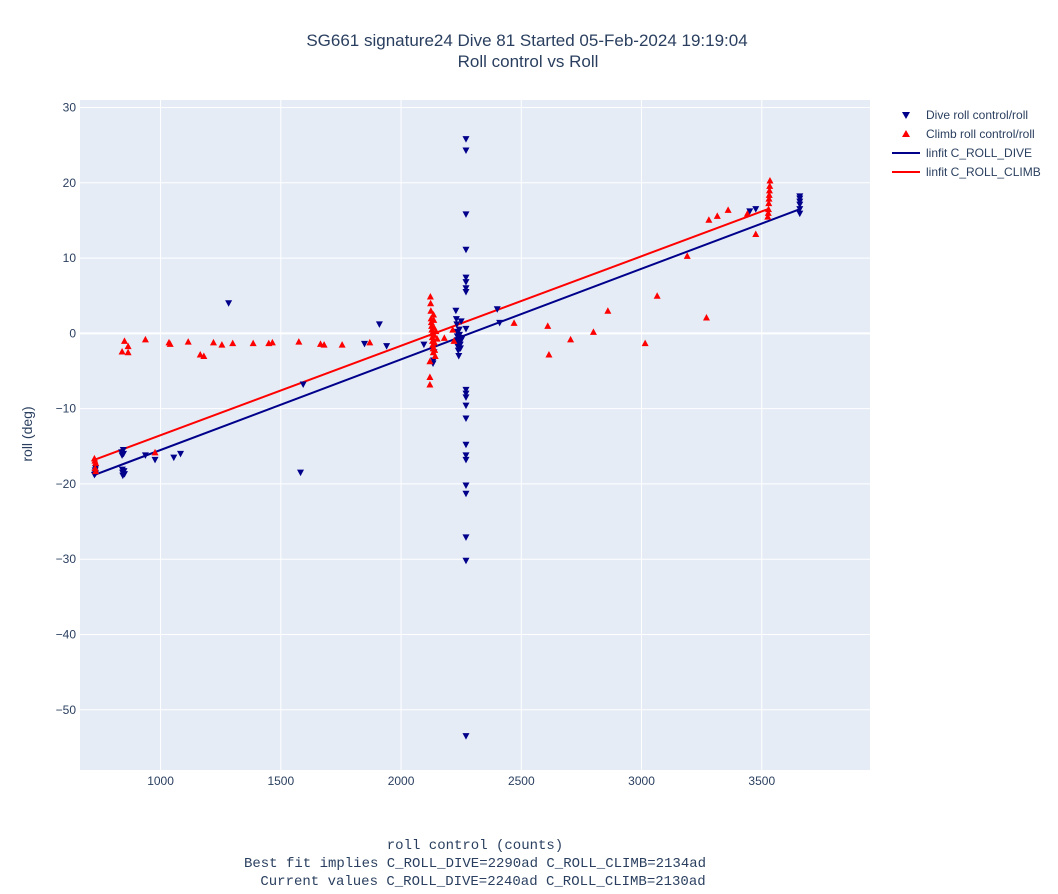 Image resolution: width=1058 pixels, height=894 pixels. Describe the element at coordinates (980, 134) in the screenshot. I see `legend-climb-label: Climb roll control/roll` at that location.